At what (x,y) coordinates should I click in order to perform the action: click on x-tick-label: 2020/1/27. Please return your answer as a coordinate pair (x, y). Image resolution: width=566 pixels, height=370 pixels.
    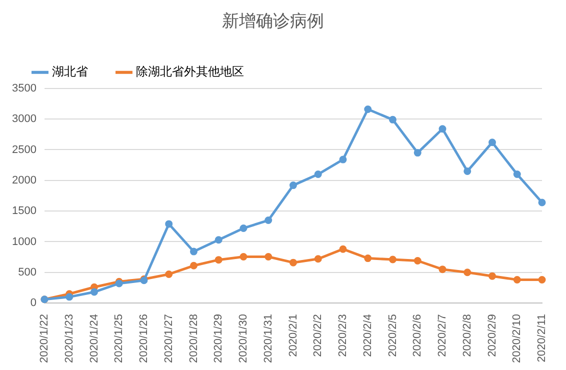
    Looking at the image, I should click on (168, 338).